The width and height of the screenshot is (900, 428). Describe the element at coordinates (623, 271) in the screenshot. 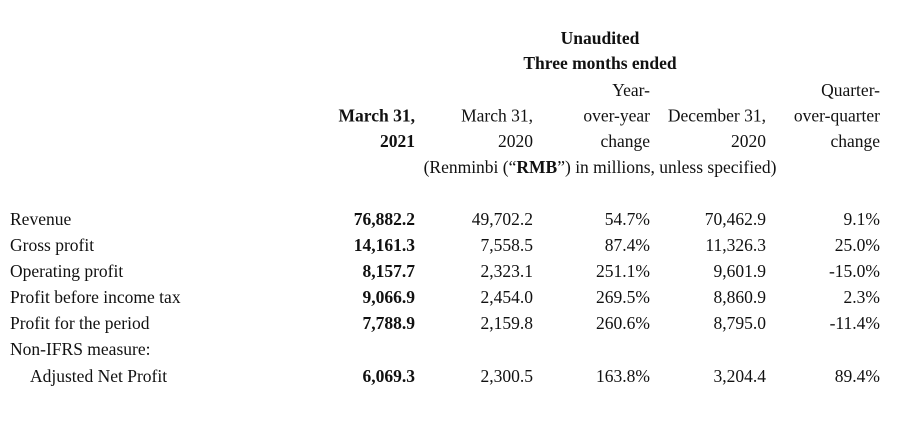

I see `cell-value: 251.1%` at that location.